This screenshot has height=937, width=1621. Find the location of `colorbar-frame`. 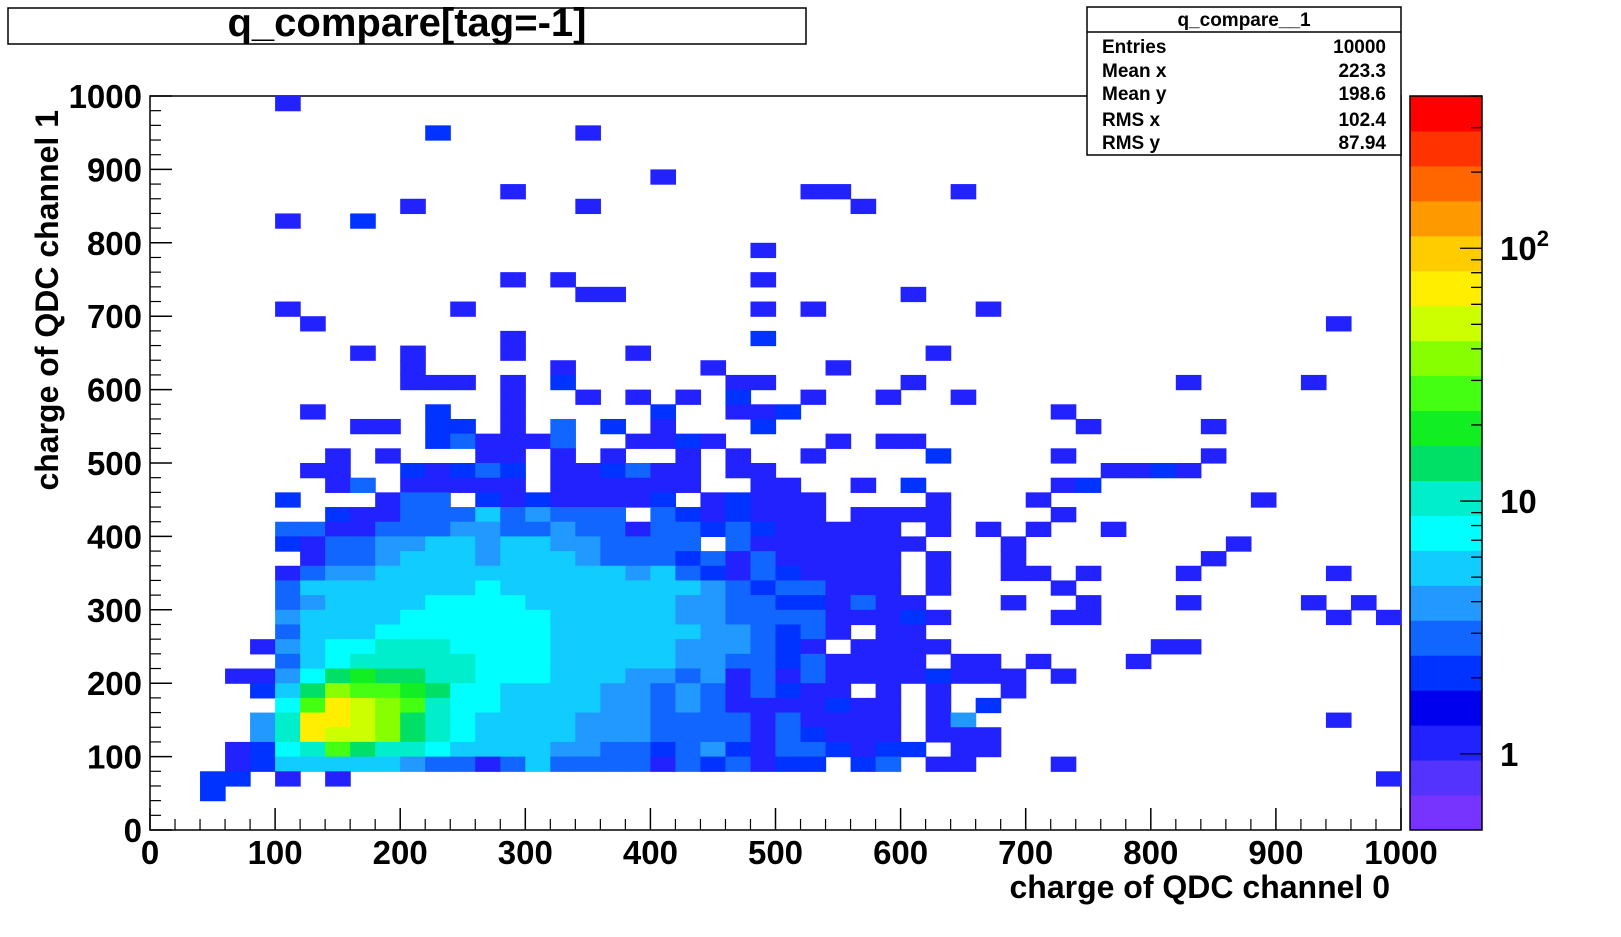

colorbar-frame is located at coordinates (1446, 463).